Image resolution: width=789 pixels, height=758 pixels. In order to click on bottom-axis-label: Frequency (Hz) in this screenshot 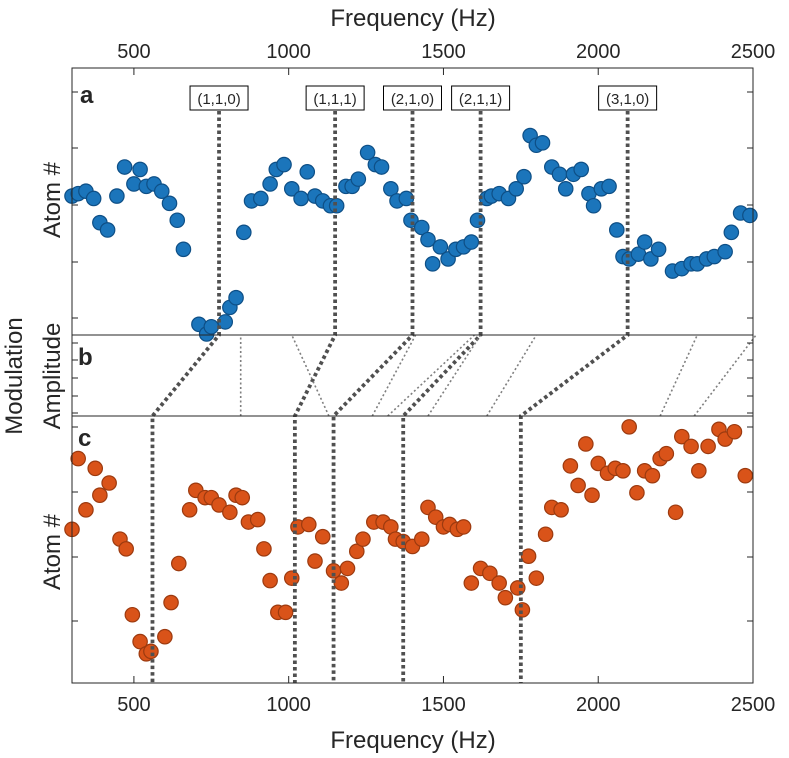, I will do `click(412, 740)`.